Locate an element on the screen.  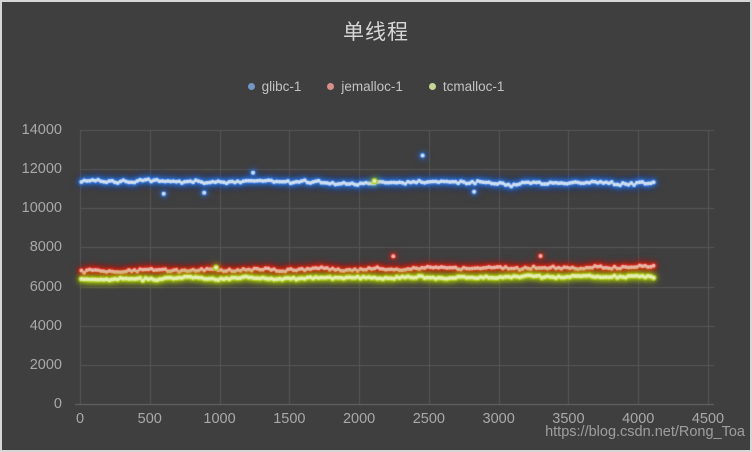
y-tick-label: 14000 is located at coordinates (41, 130).